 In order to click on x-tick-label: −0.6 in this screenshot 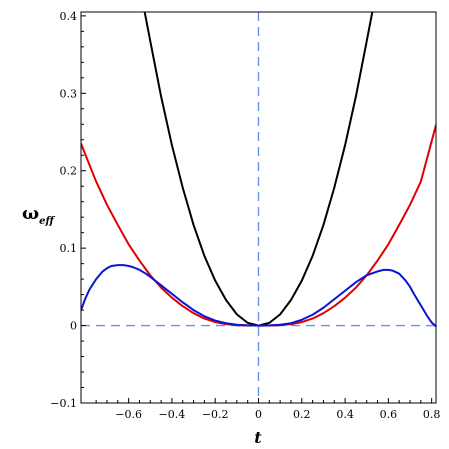, I will do `click(128, 414)`.